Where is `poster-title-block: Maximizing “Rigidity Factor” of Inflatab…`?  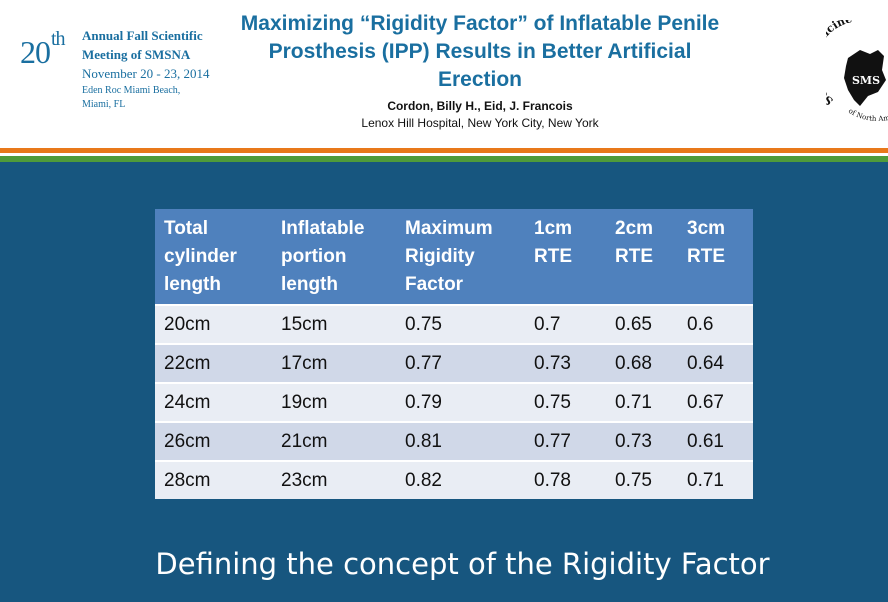
poster-title-block: Maximizing “Rigidity Factor” of Inflatab… is located at coordinates (480, 71).